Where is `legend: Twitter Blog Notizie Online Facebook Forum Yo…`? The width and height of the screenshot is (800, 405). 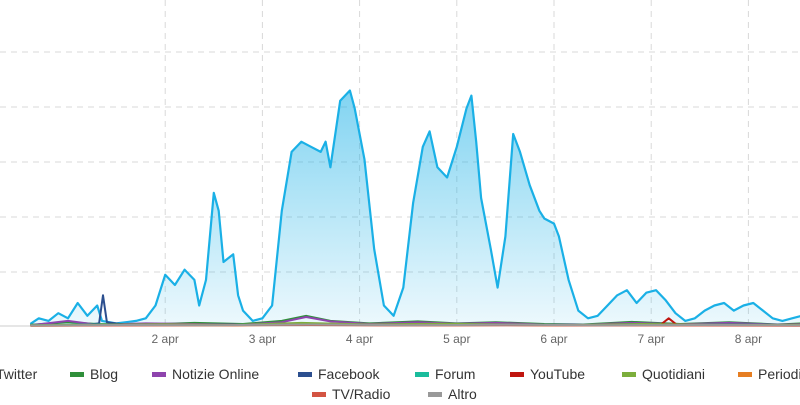 legend: Twitter Blog Notizie Online Facebook Forum Yo… is located at coordinates (400, 384).